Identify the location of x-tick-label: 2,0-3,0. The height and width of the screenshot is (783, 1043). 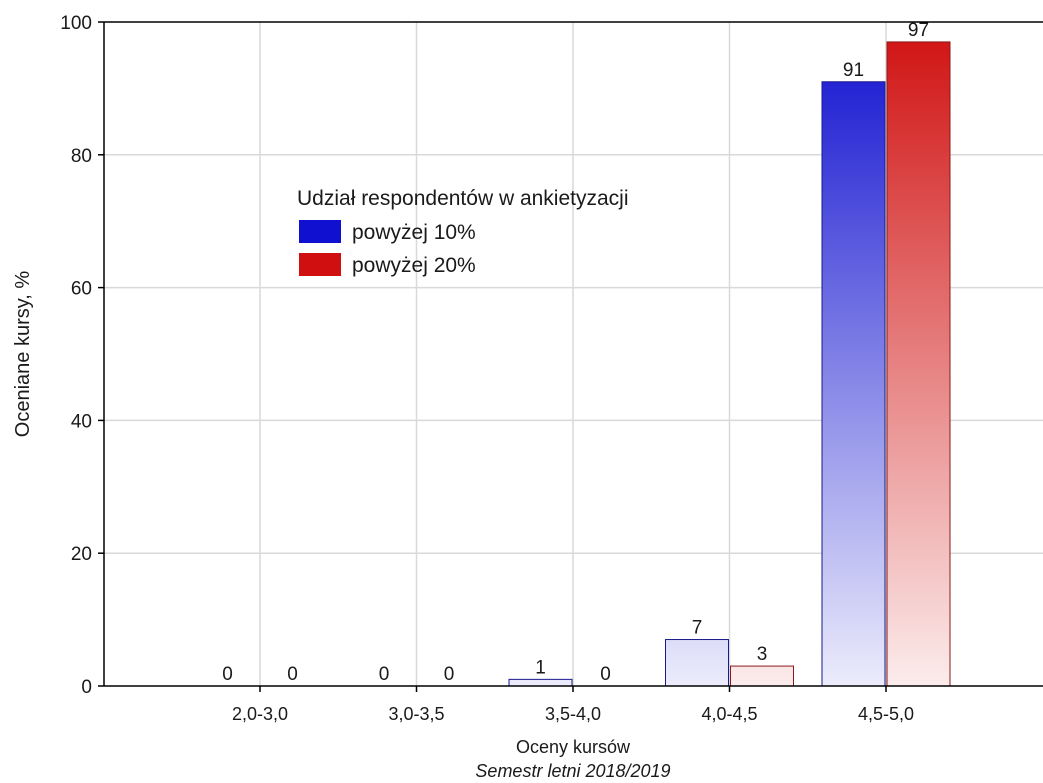
(260, 714).